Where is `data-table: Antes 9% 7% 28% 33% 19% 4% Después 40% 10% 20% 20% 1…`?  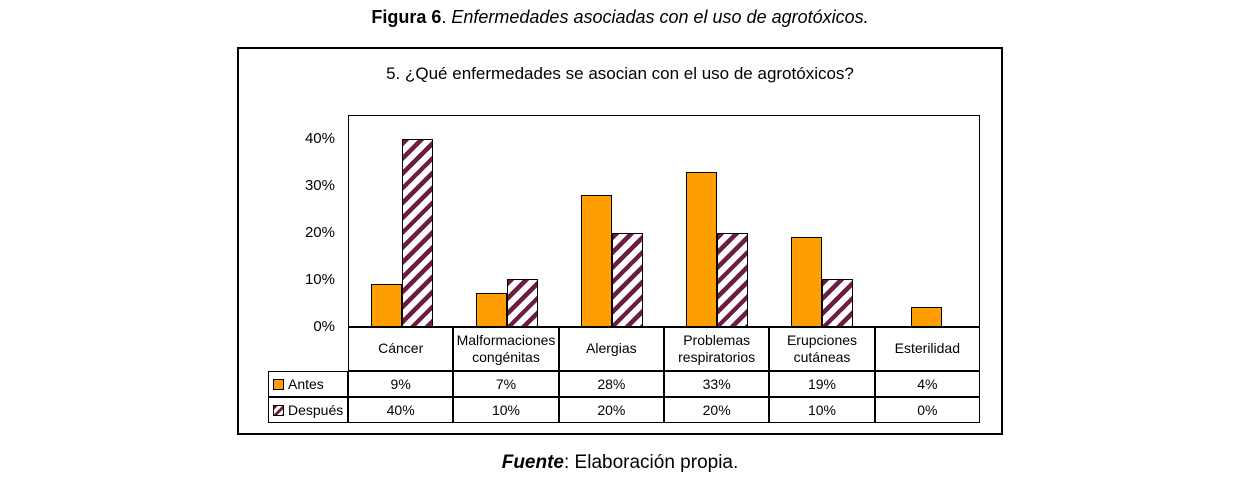
data-table: Antes 9% 7% 28% 33% 19% 4% Después 40% 10% 20% 20% 1… is located at coordinates (624, 397).